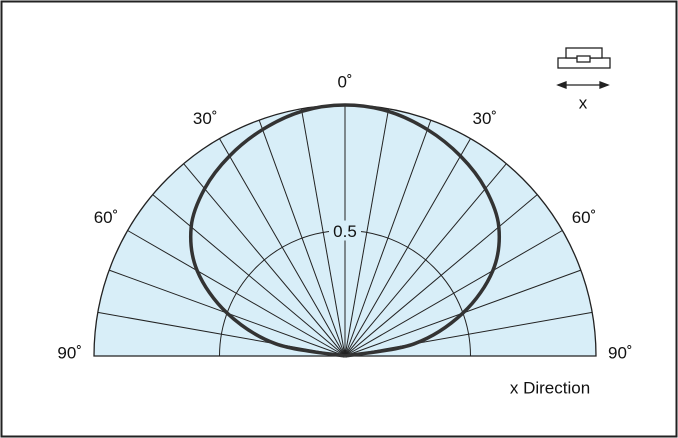 The width and height of the screenshot is (678, 438). I want to click on r-tick-bg, so click(345, 230).